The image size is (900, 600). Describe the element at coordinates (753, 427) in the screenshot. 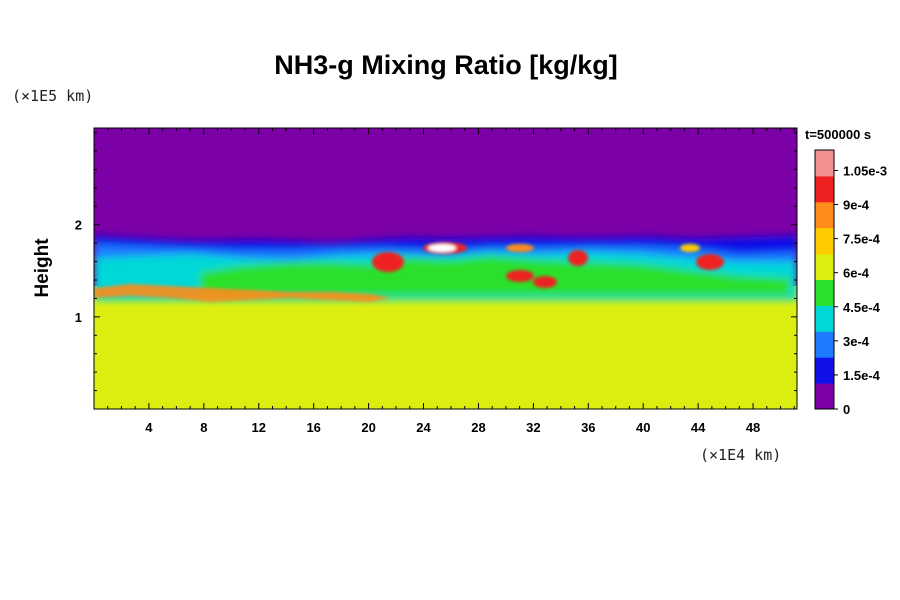

I see `x-tick-label: 48` at that location.